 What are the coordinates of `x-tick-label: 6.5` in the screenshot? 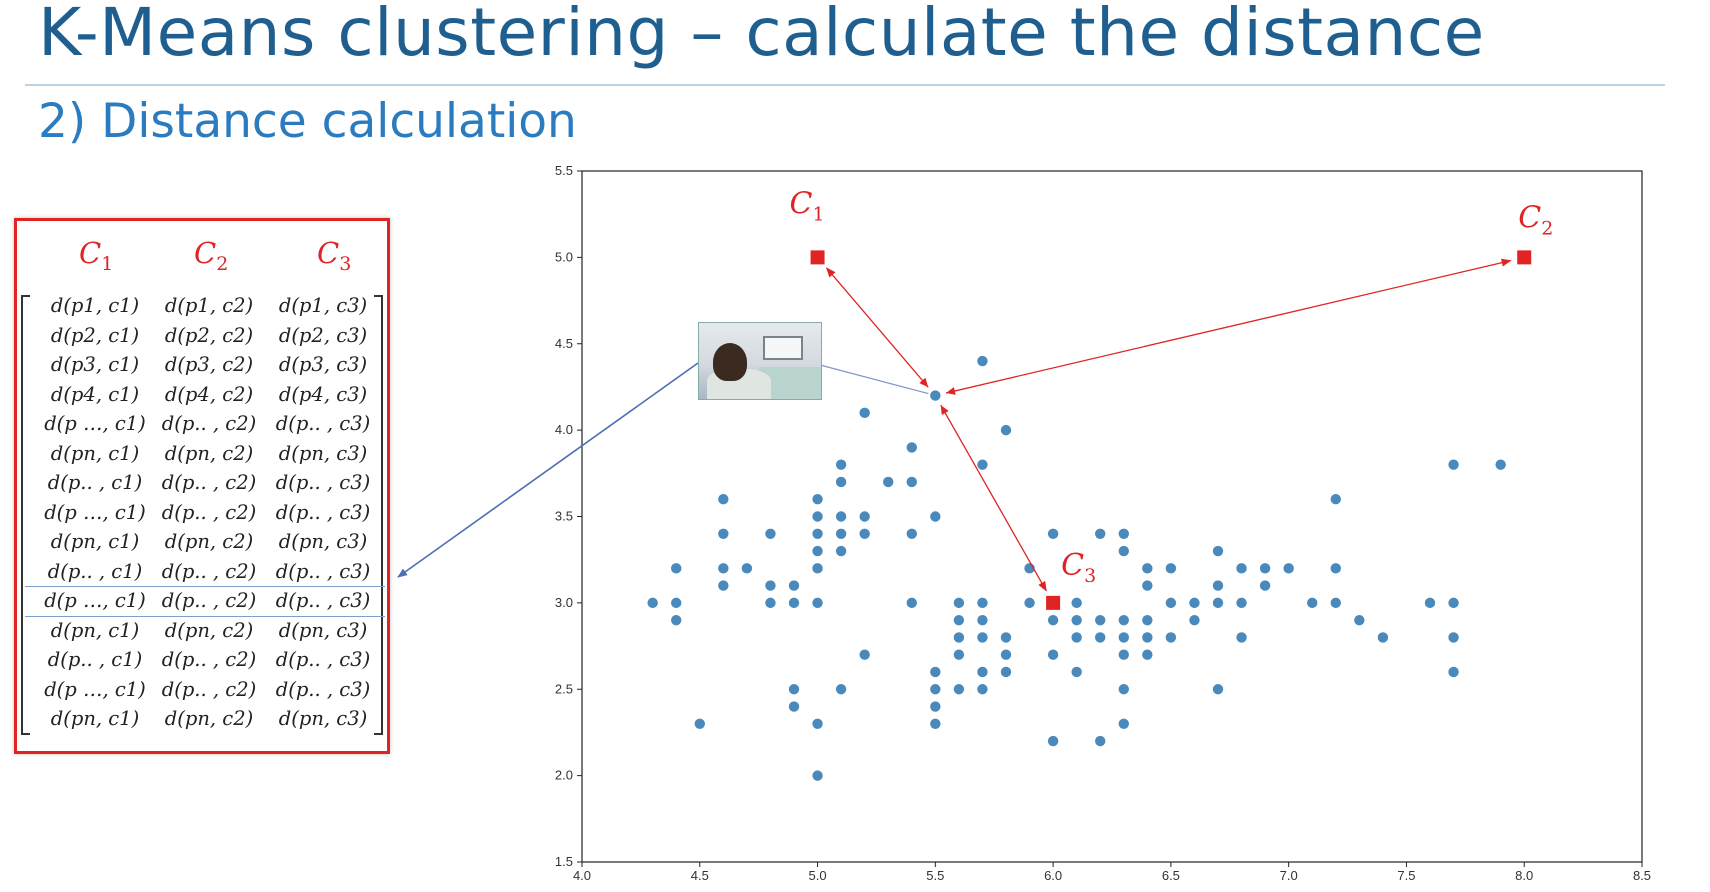 It's located at (1171, 875).